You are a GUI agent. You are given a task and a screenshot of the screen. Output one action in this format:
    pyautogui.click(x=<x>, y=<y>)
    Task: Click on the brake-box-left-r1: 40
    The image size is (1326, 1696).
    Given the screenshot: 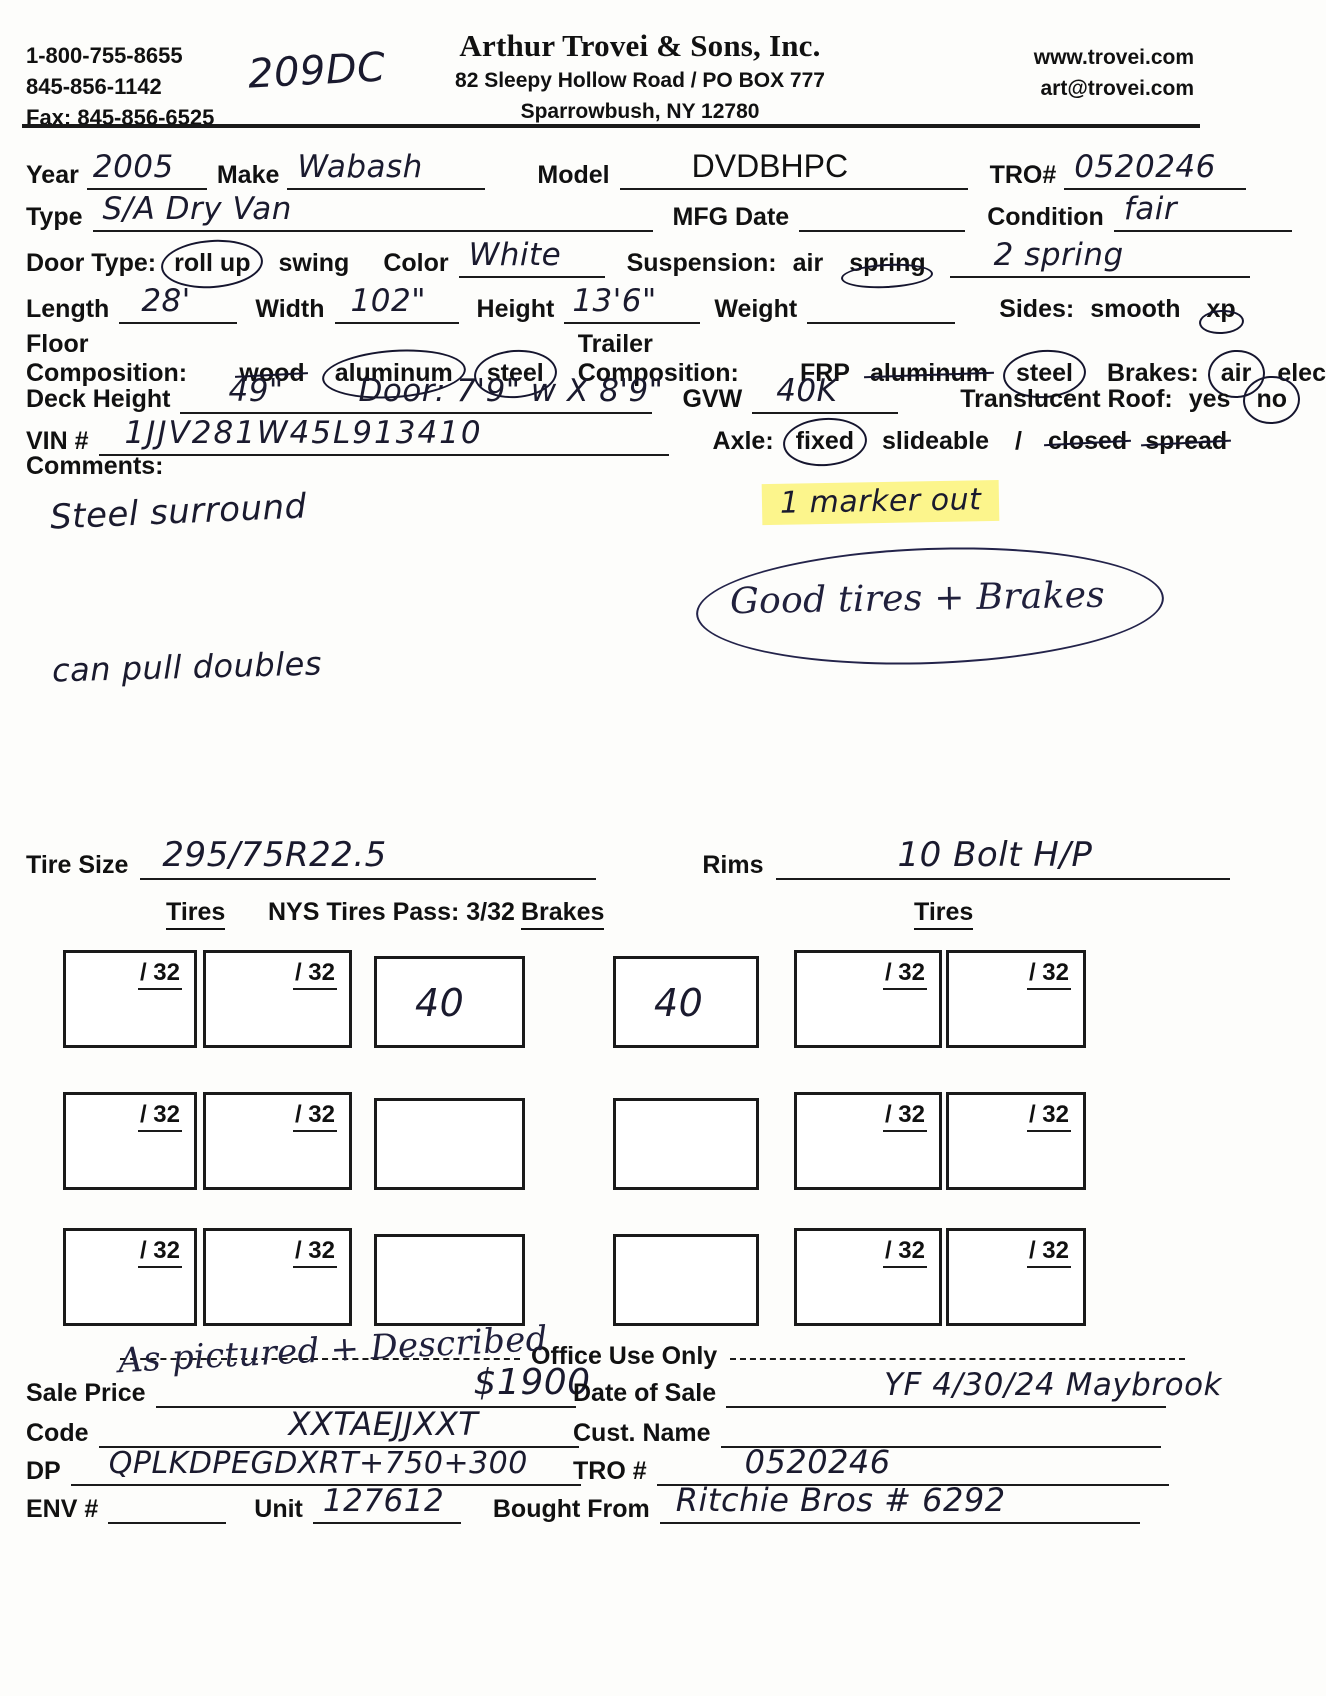 What is the action you would take?
    pyautogui.click(x=449, y=1002)
    